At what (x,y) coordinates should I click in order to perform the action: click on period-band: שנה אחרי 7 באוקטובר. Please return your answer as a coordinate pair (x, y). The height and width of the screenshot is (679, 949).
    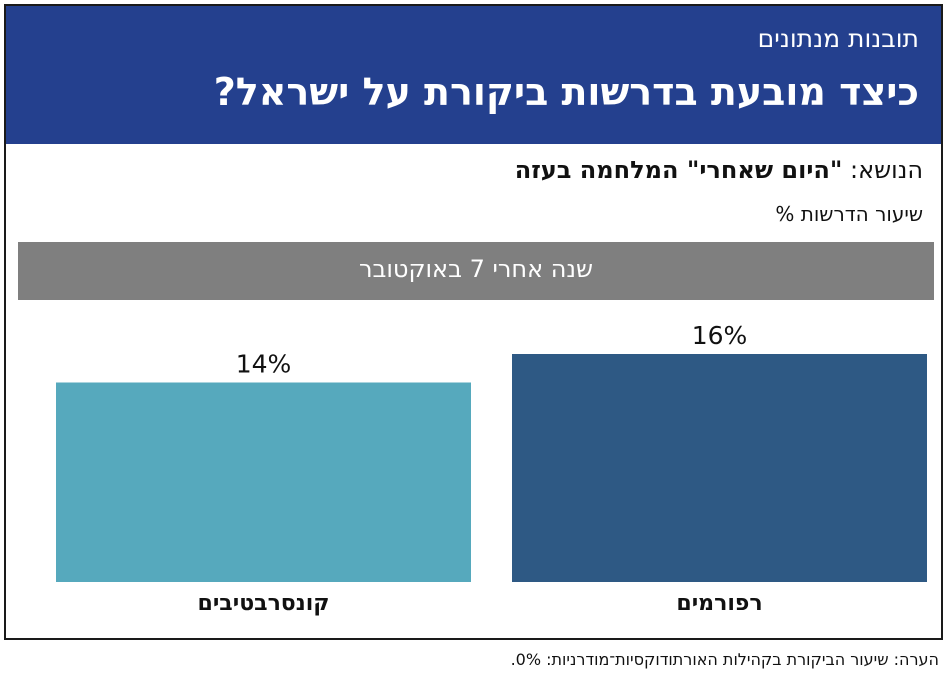
    Looking at the image, I should click on (476, 271).